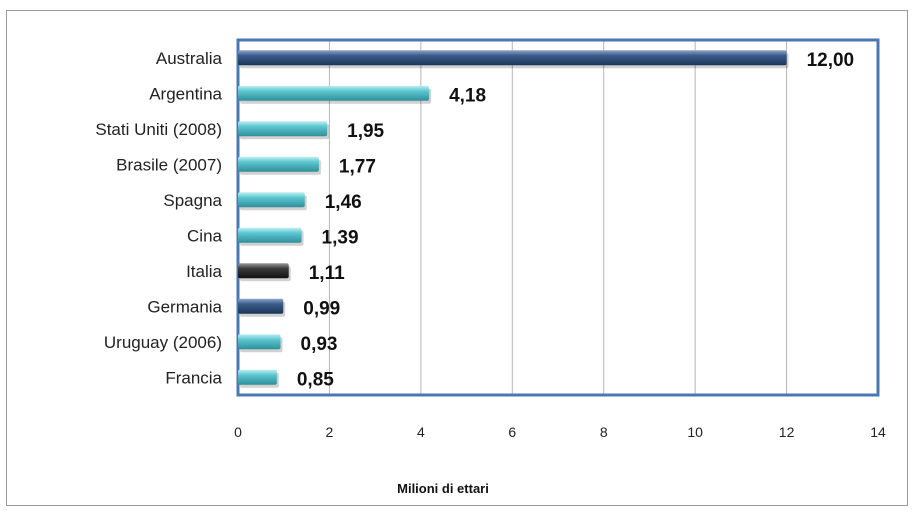  I want to click on category-label: Spagna, so click(192, 200).